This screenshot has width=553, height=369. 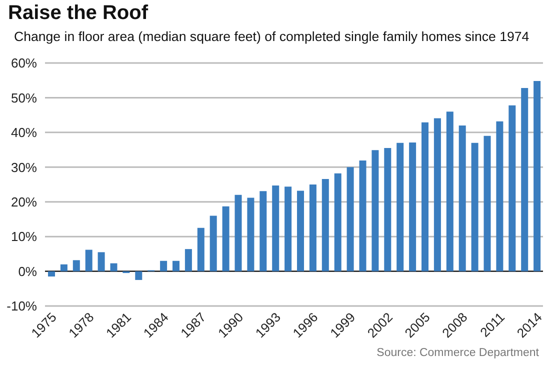 I want to click on y-tick-label: 50%, so click(x=24, y=98).